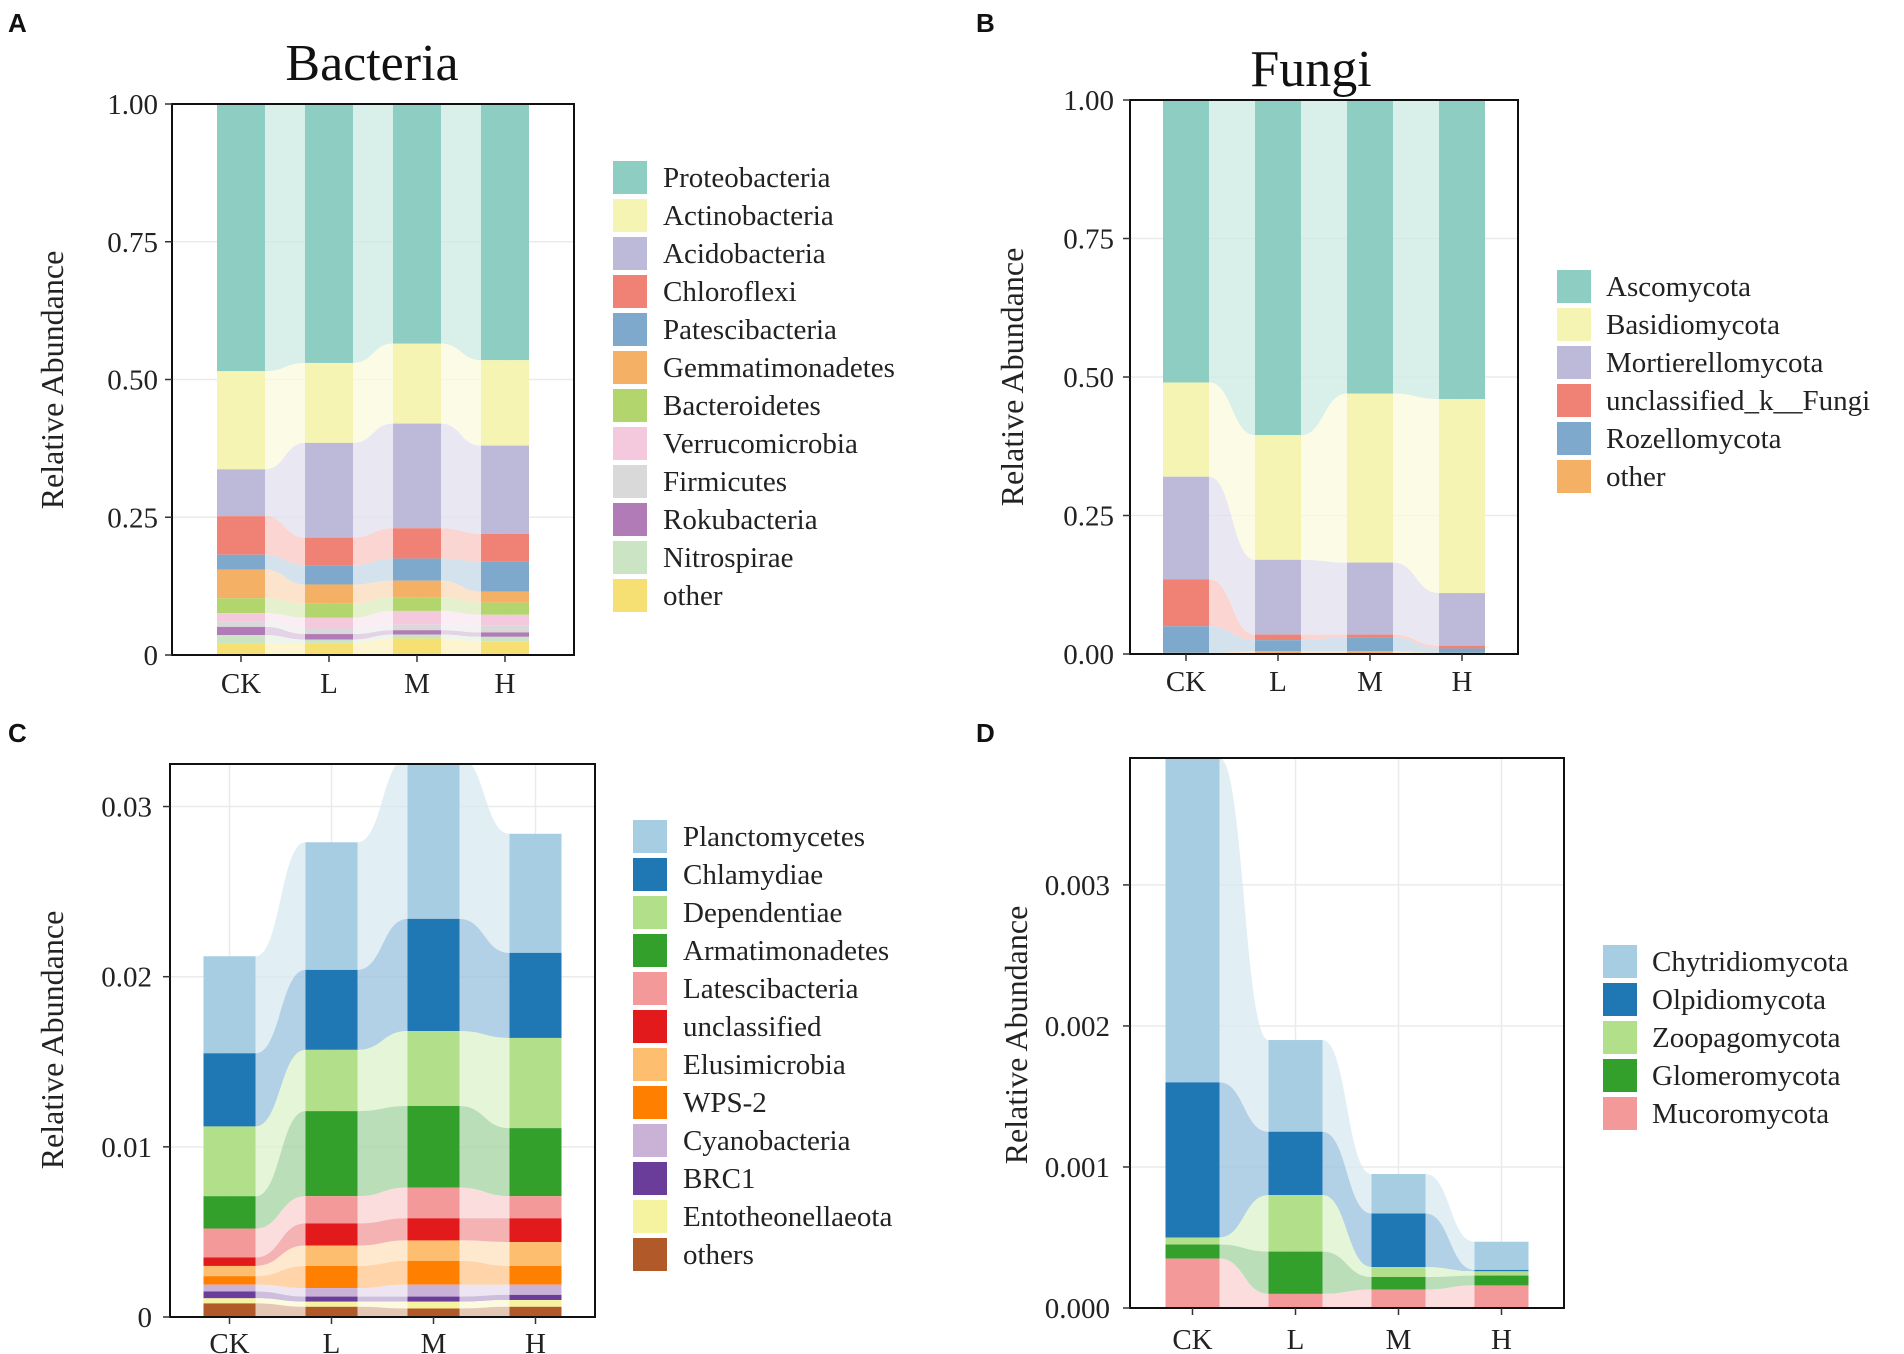  Describe the element at coordinates (1347, 1236) in the screenshot. I see `flow-zoopagomycota` at that location.